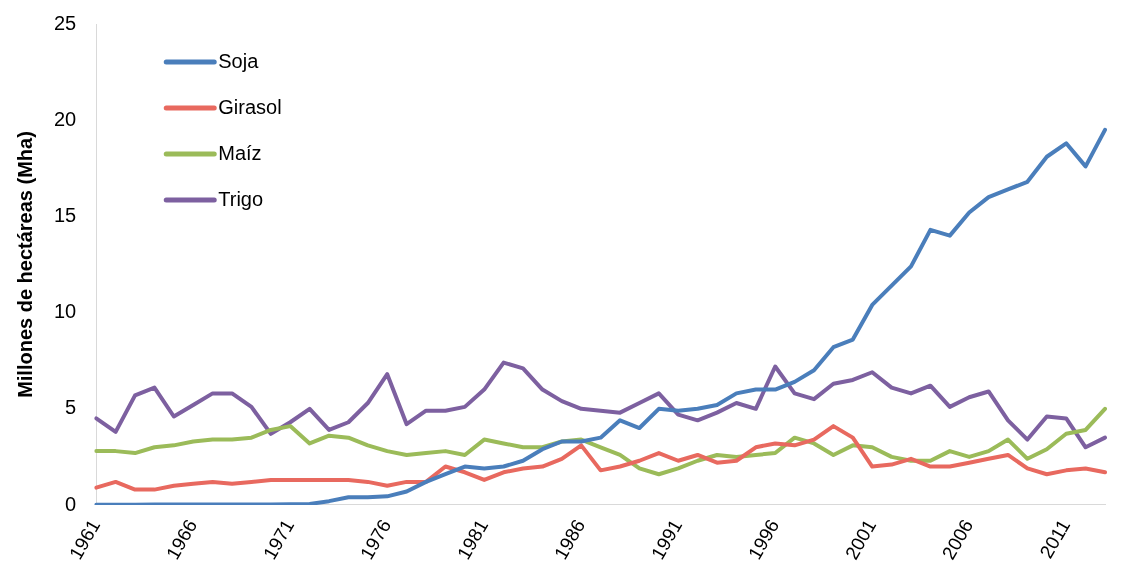  I want to click on y-tick-label: 25, so click(65, 22).